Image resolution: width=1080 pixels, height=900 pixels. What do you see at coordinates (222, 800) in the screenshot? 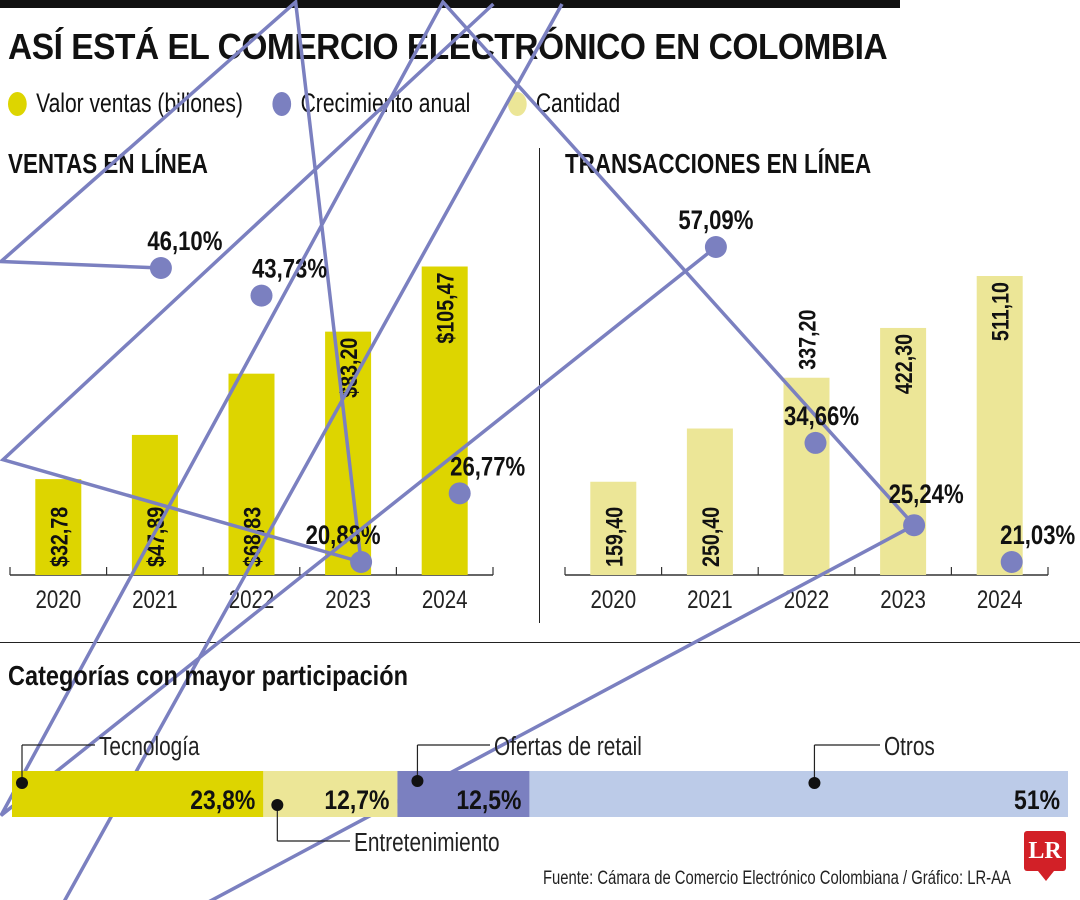
I see `segment-value-label: 23,8%` at bounding box center [222, 800].